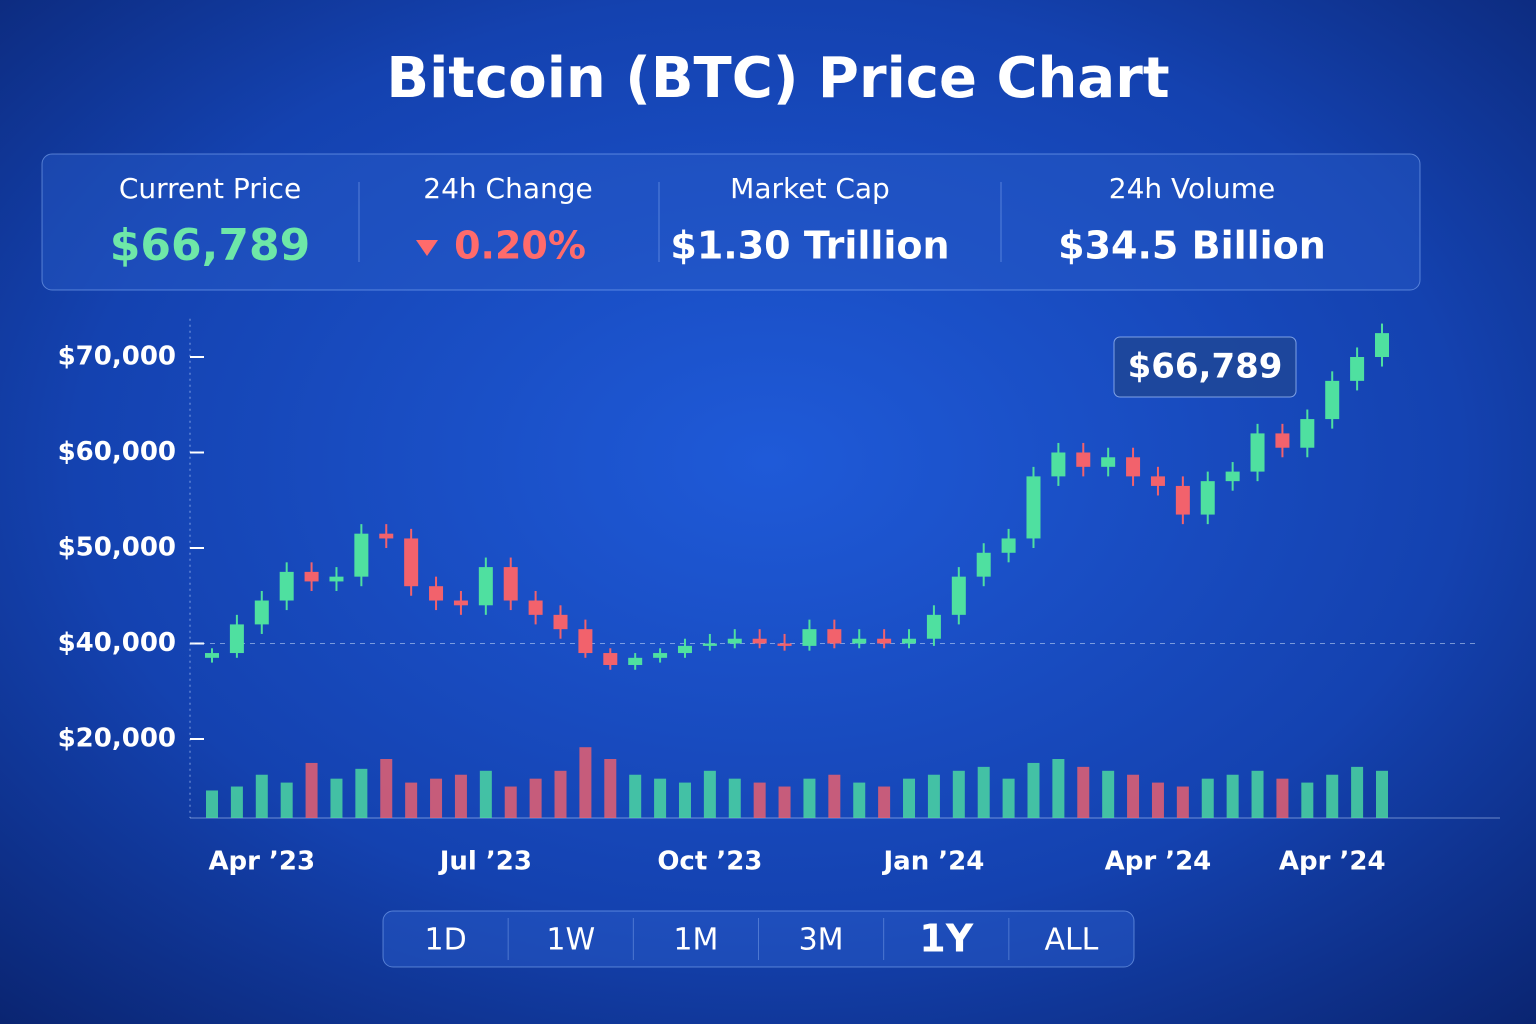 This screenshot has width=1536, height=1028. What do you see at coordinates (445, 940) in the screenshot?
I see `range-button: 1D` at bounding box center [445, 940].